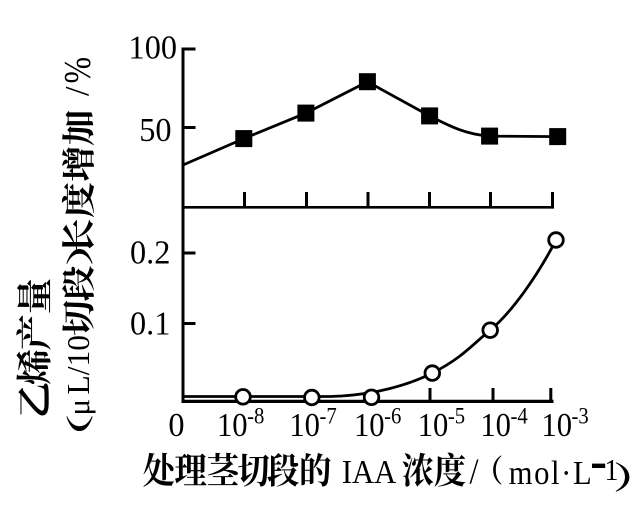 Image resolution: width=639 pixels, height=506 pixels. I want to click on svg-text: -5, so click(456, 416).